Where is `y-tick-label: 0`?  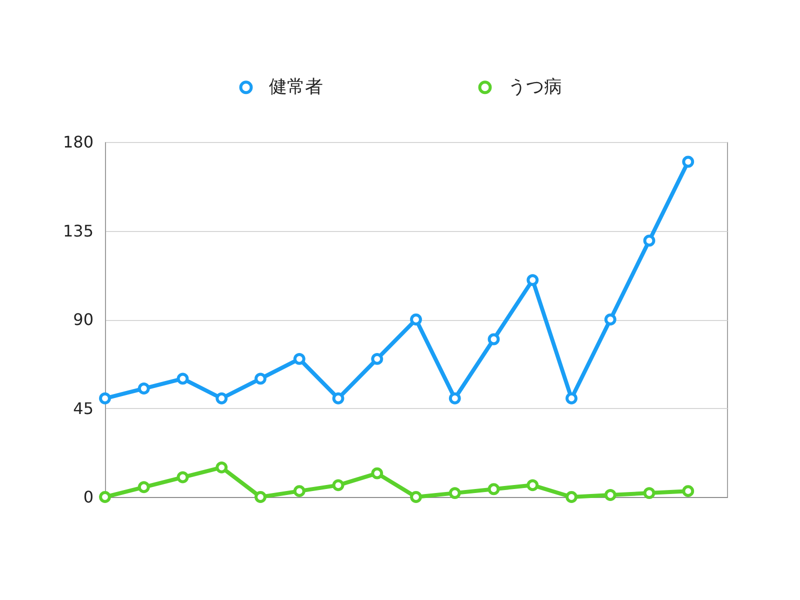 y-tick-label: 0 is located at coordinates (88, 497).